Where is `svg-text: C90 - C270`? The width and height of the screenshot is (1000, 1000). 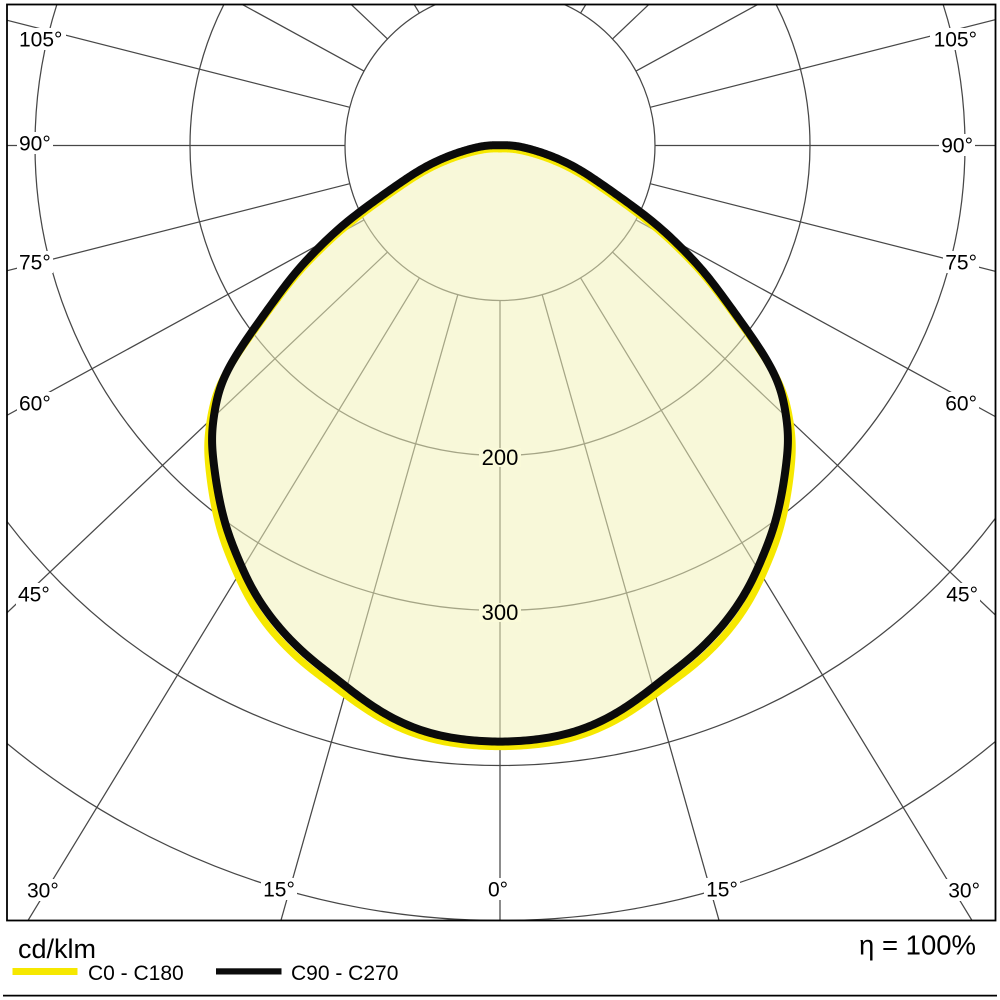 svg-text: C90 - C270 is located at coordinates (344, 973).